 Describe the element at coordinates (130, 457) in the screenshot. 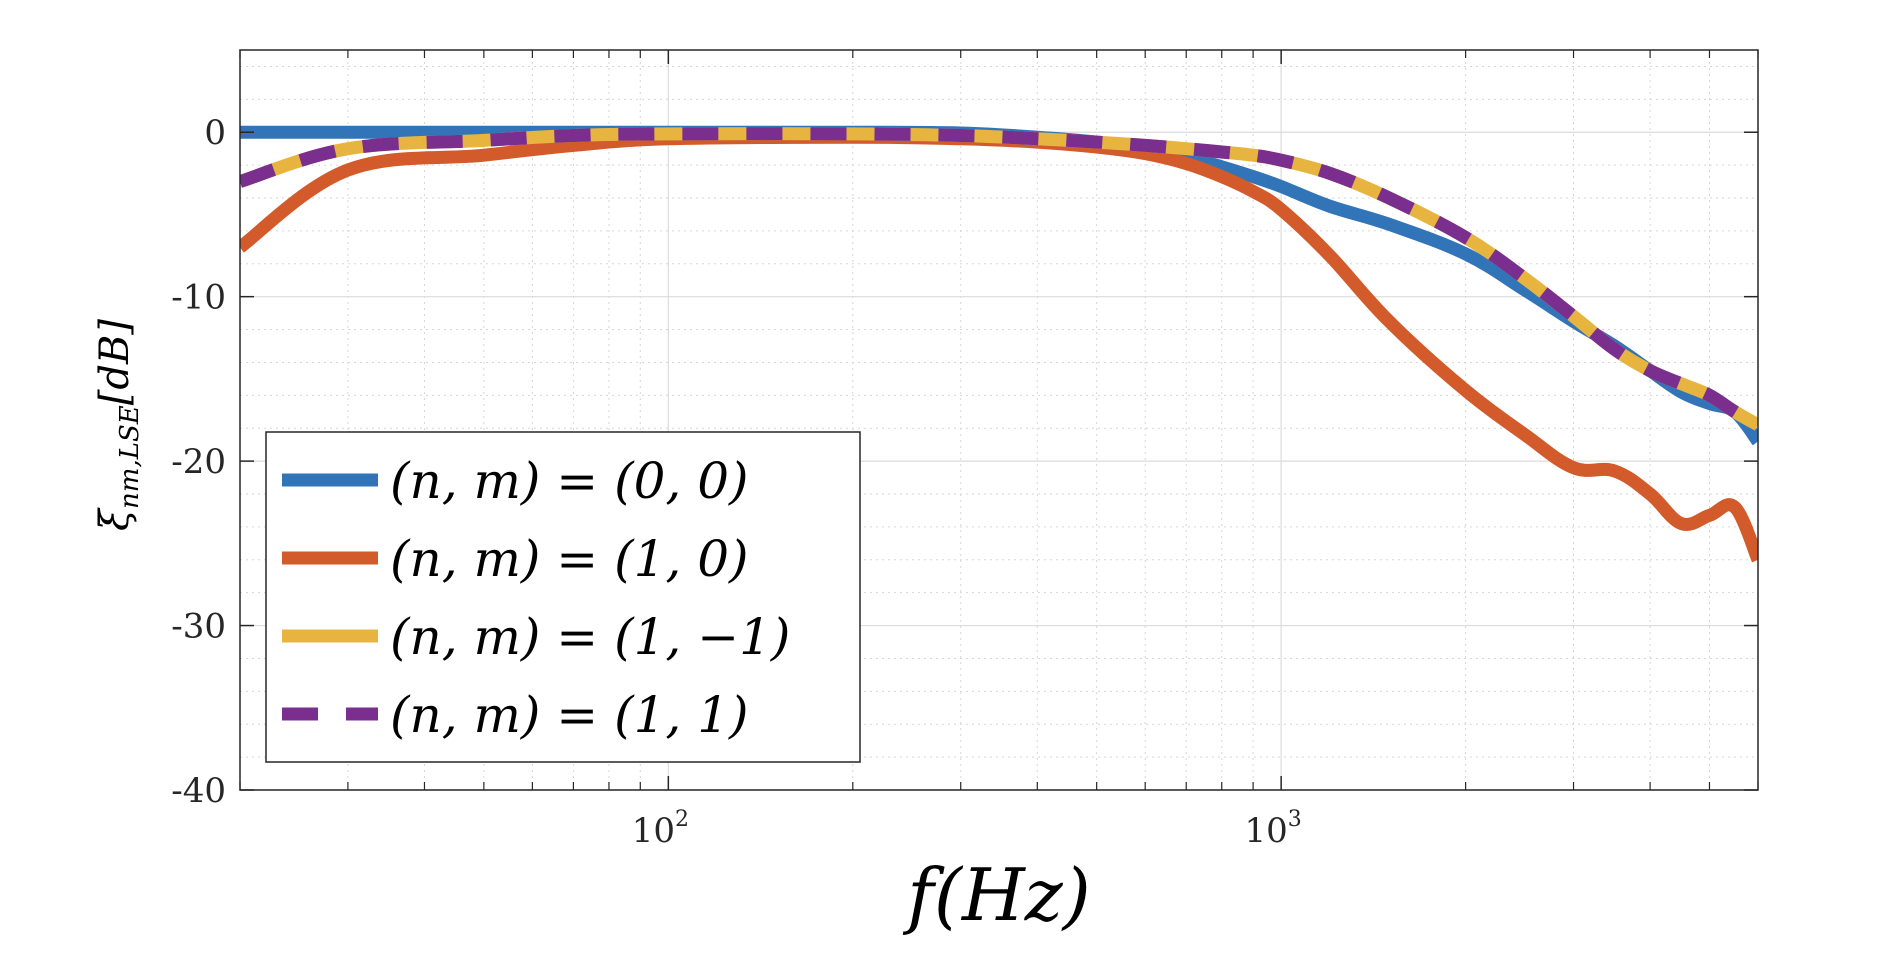

I see `y-axis-label-subscript: nm,LSE` at that location.